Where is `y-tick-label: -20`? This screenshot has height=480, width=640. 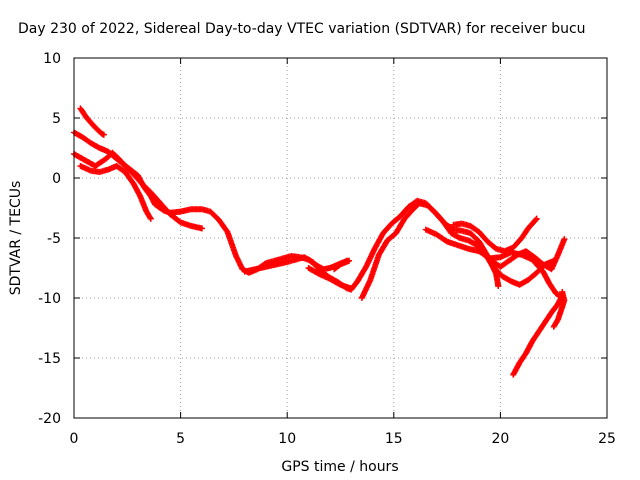 y-tick-label: -20 is located at coordinates (49, 419).